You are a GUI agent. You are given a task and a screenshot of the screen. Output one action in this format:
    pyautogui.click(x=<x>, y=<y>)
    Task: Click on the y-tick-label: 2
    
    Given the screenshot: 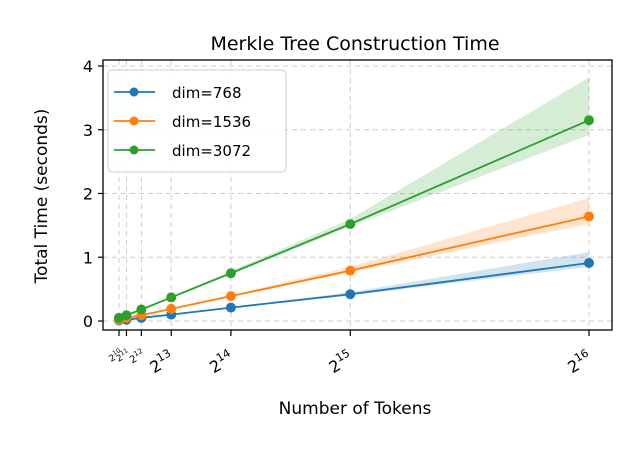 What is the action you would take?
    pyautogui.click(x=88, y=194)
    